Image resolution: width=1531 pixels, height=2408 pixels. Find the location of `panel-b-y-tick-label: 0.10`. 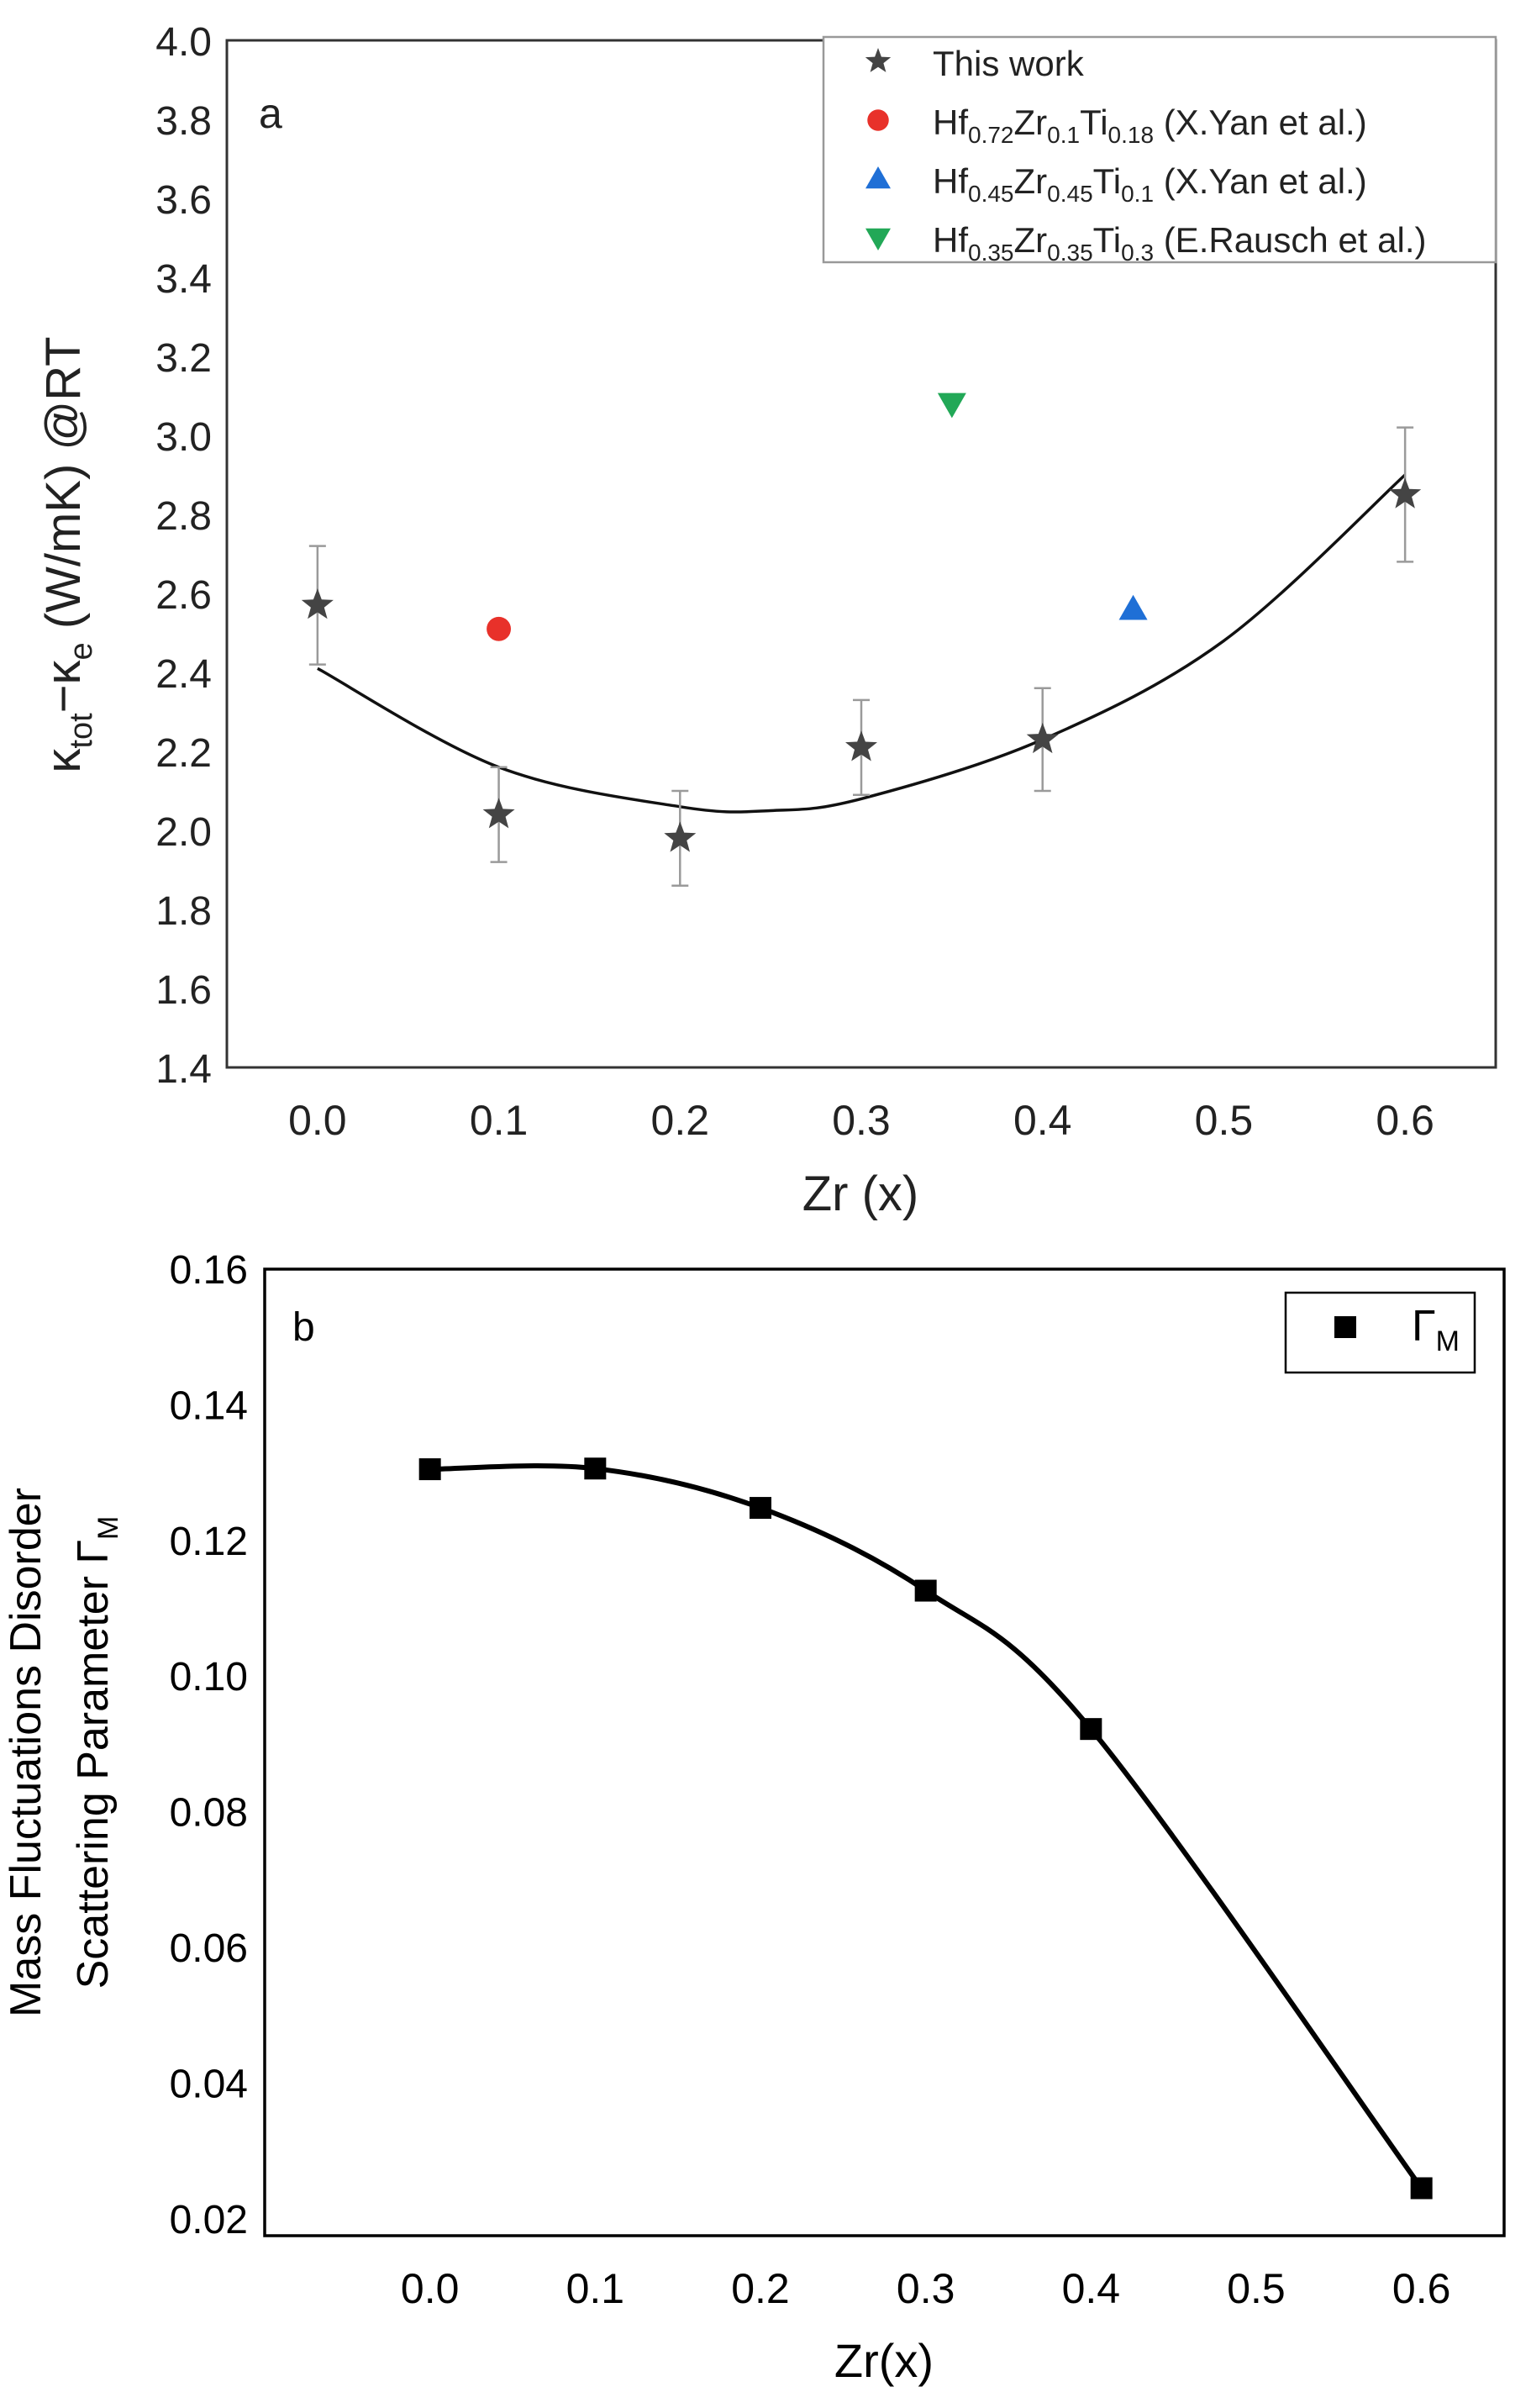

panel-b-y-tick-label: 0.10 is located at coordinates (209, 1677).